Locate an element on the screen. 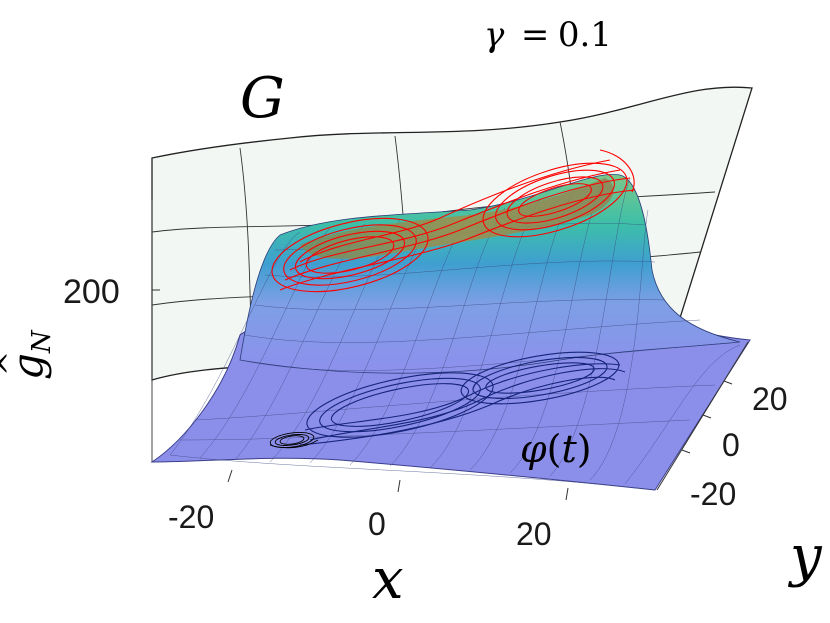  title-equals: = is located at coordinates (535, 35).